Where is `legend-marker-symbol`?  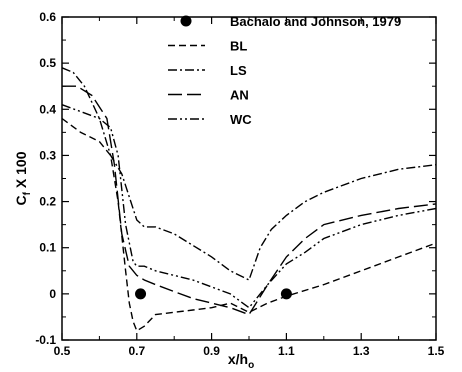 legend-marker-symbol is located at coordinates (186, 21).